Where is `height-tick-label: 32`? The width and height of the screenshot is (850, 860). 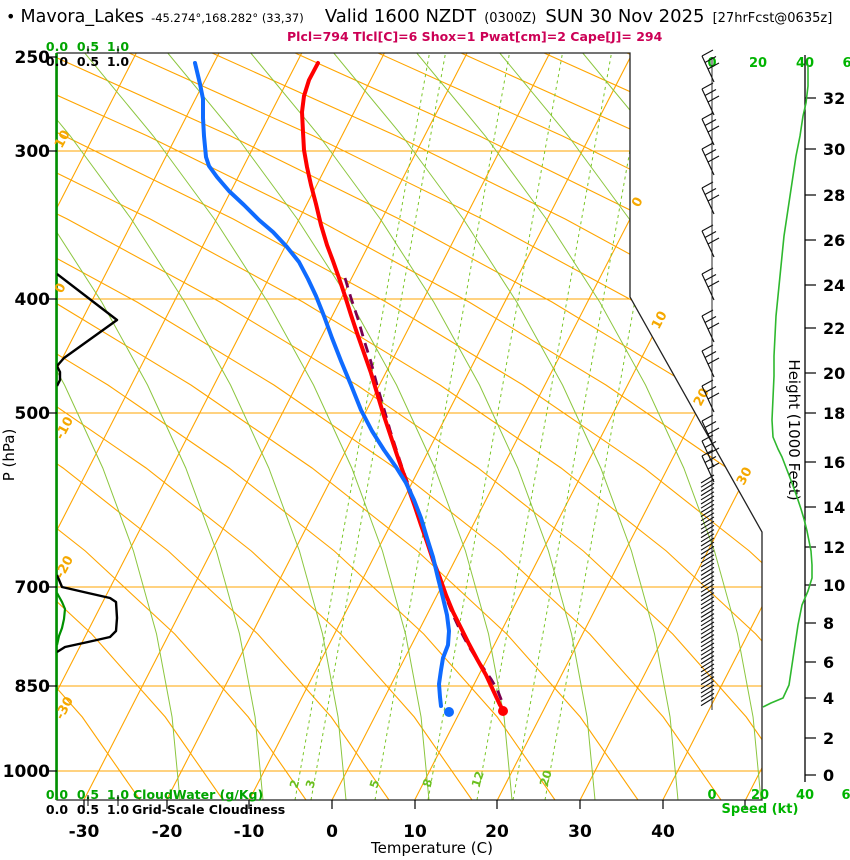 height-tick-label: 32 is located at coordinates (834, 98).